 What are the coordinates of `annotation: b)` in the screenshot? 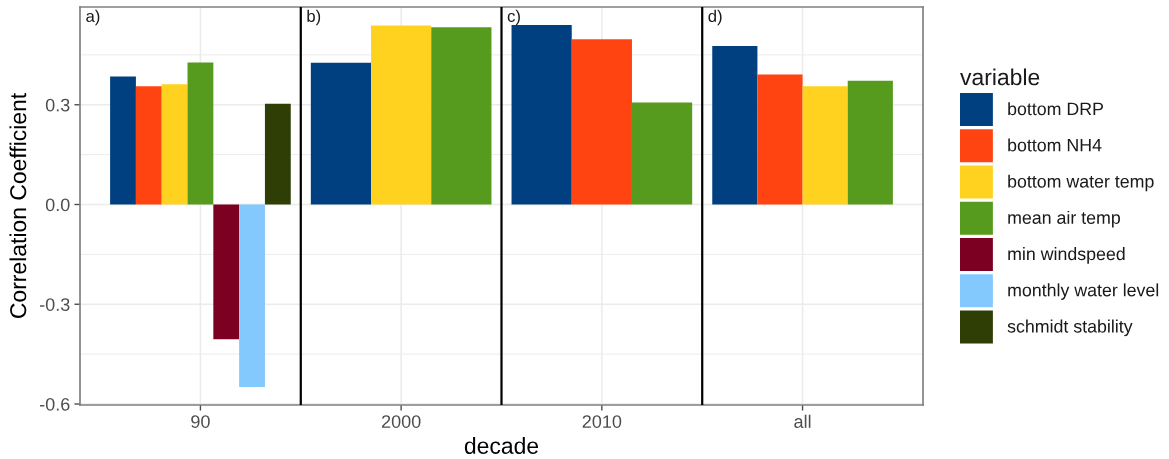 It's located at (314, 17).